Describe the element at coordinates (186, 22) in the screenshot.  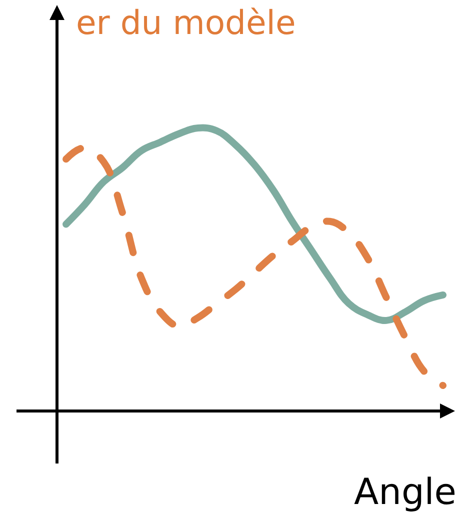
I see `y-axis-title: er du modèle` at that location.